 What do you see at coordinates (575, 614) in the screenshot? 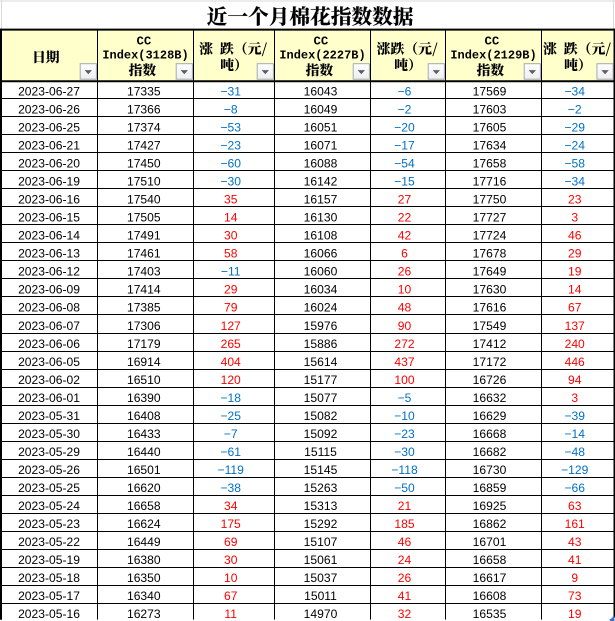
I see `svg-text: 19` at bounding box center [575, 614].